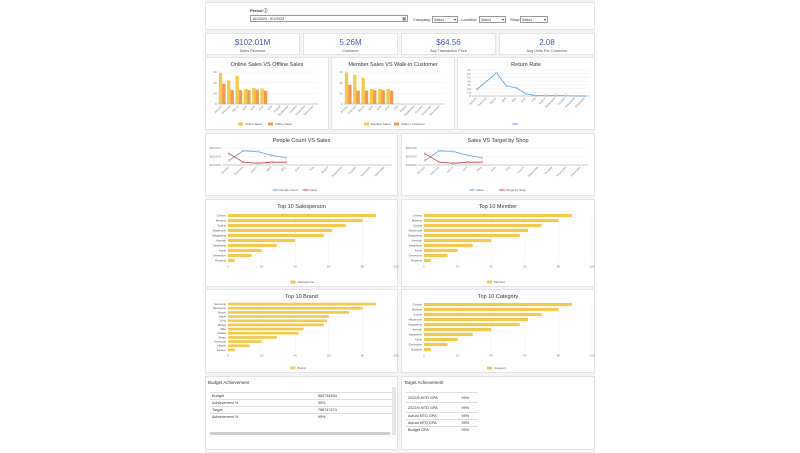  What do you see at coordinates (302, 368) in the screenshot?
I see `legend-label: Brand` at bounding box center [302, 368].